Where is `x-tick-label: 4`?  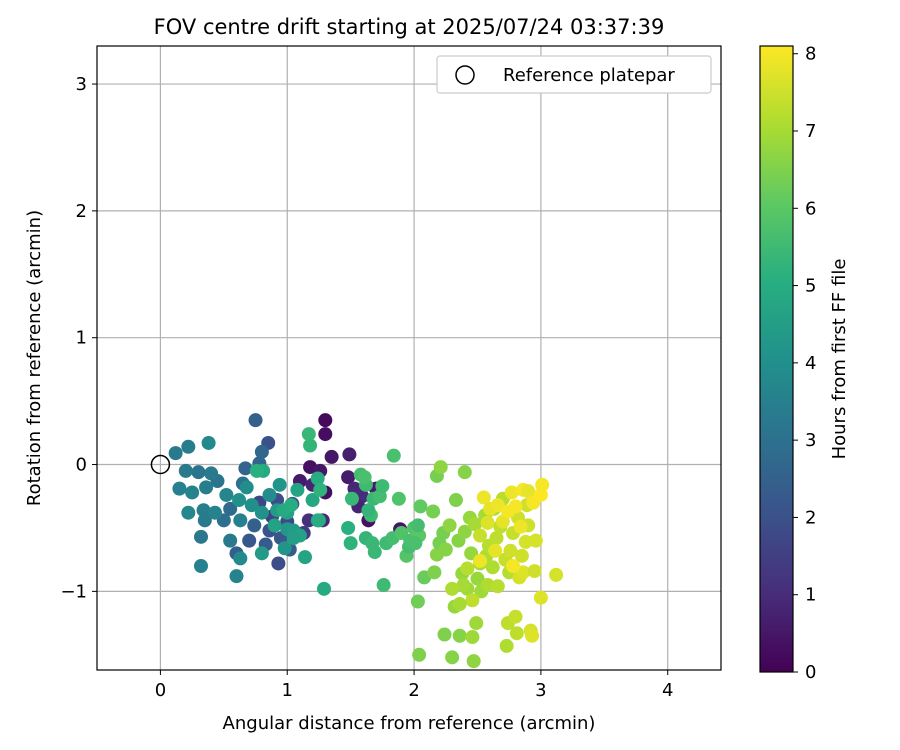 x-tick-label: 4 is located at coordinates (667, 690).